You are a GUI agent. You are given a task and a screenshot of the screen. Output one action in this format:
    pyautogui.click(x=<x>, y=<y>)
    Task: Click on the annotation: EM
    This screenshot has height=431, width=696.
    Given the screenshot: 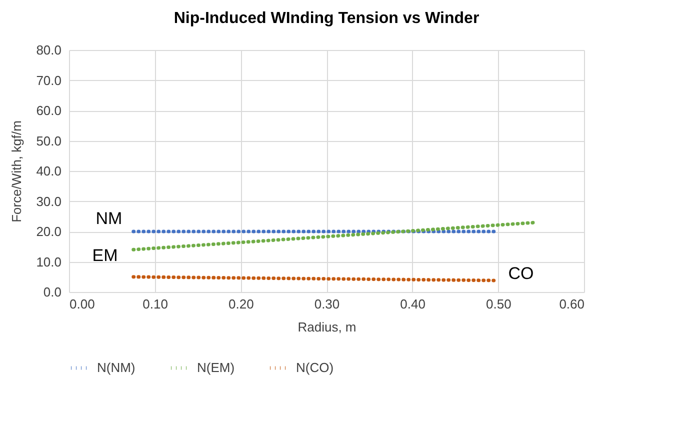 What is the action you would take?
    pyautogui.click(x=105, y=255)
    